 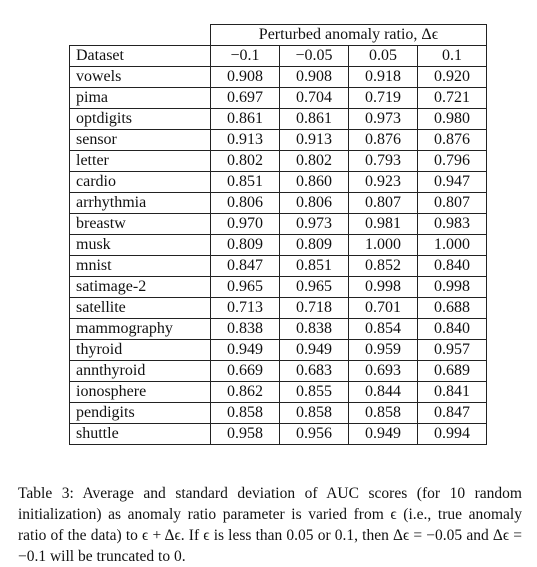 I want to click on auc-value-cell: 0.998, so click(x=452, y=287).